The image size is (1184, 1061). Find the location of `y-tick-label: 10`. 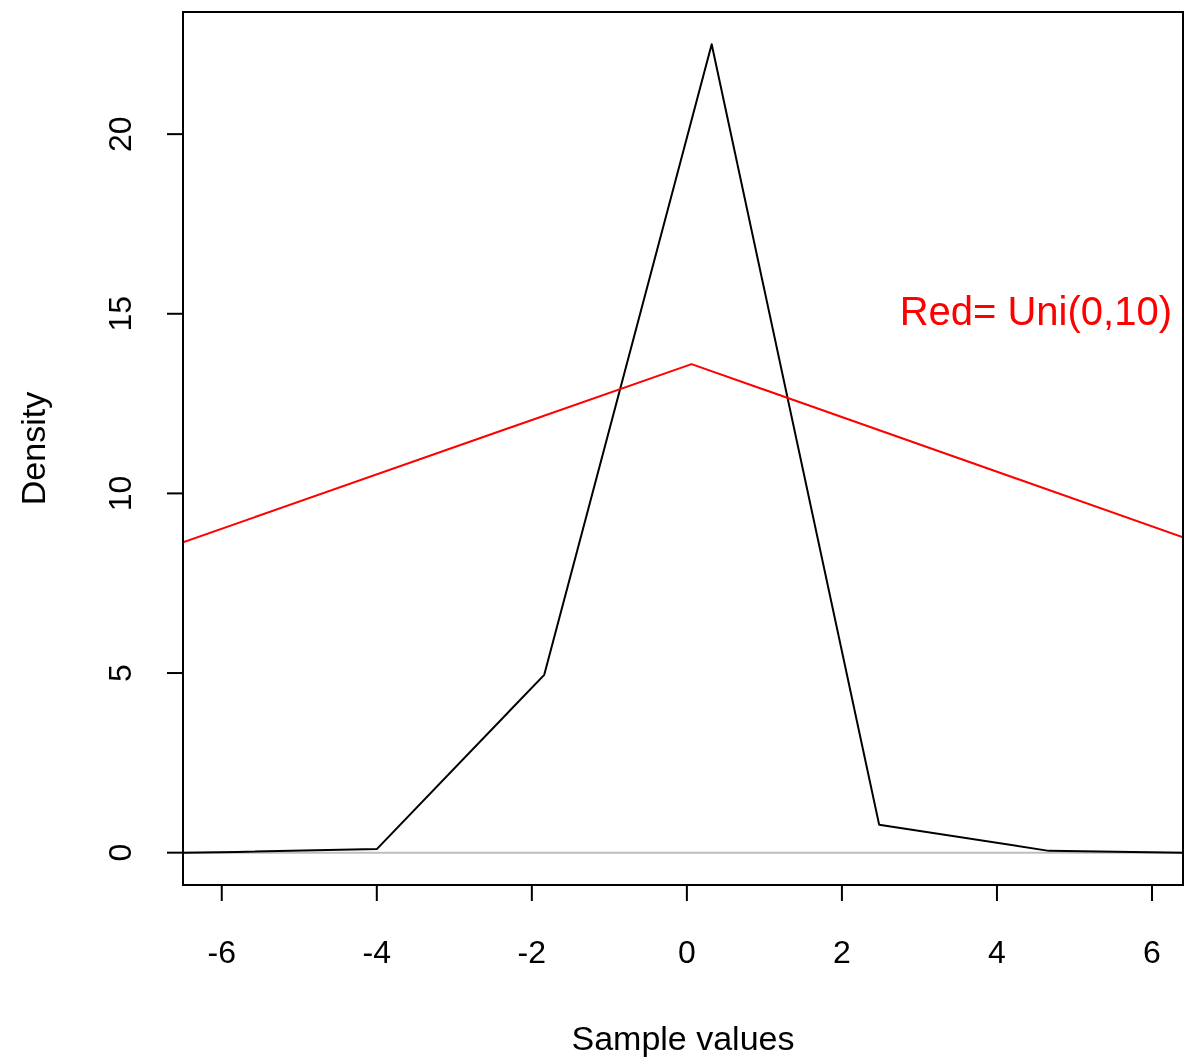

y-tick-label: 10 is located at coordinates (120, 493).